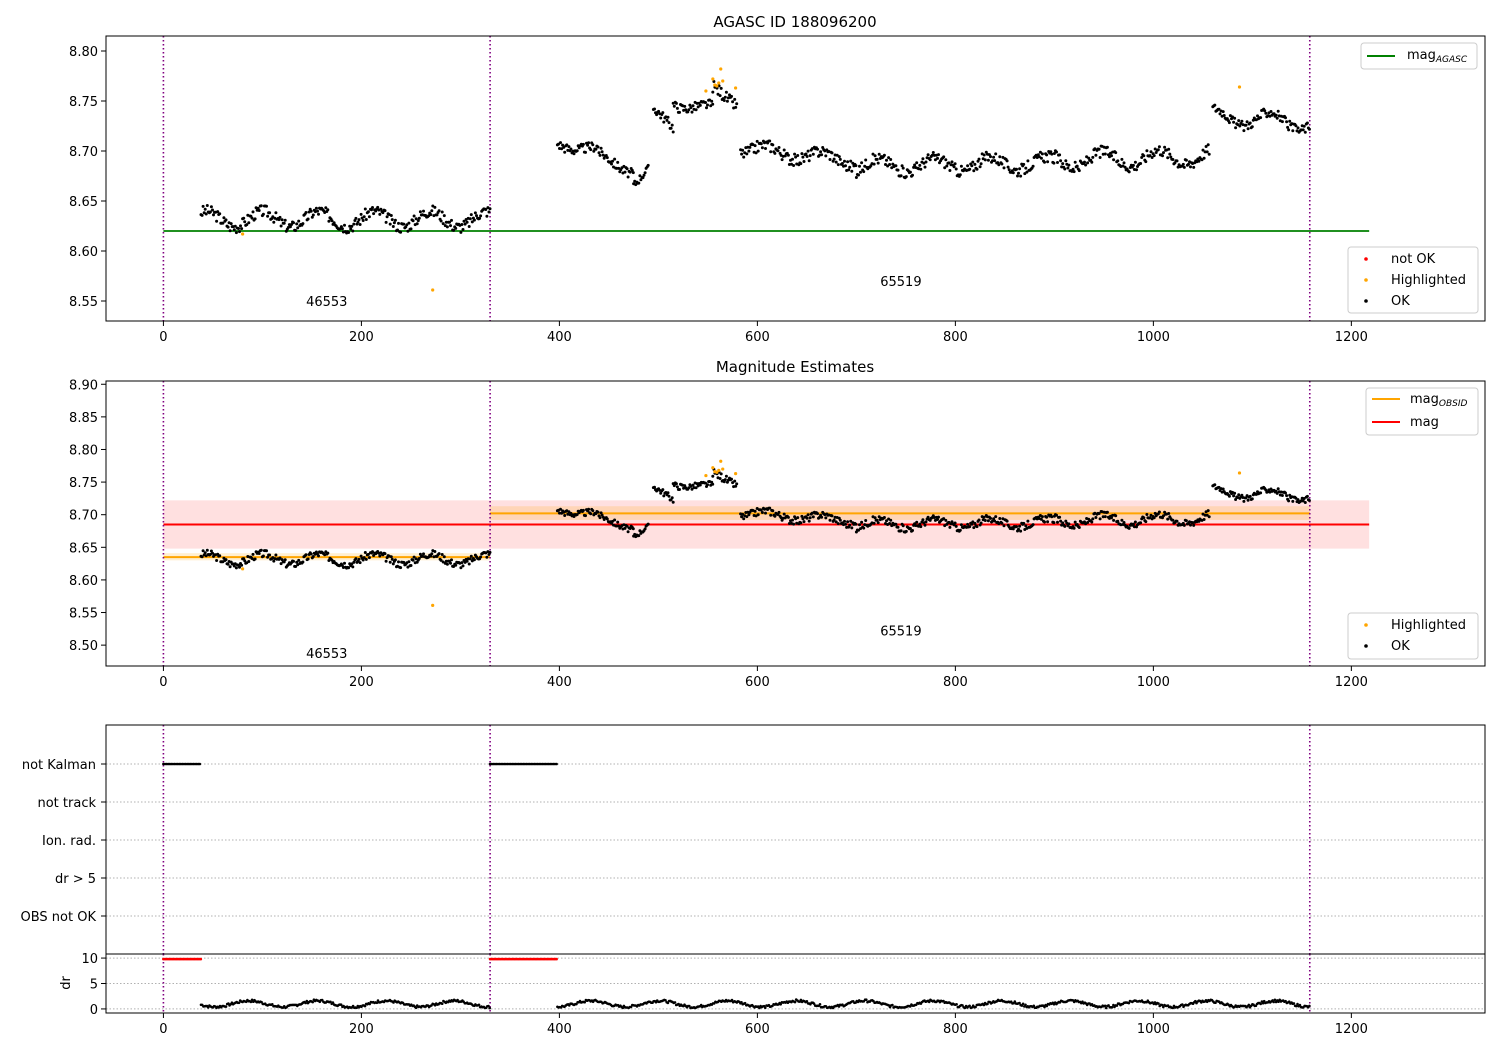 Image resolution: width=1500 pixels, height=1050 pixels. I want to click on flag-category-label: dr > 5, so click(75, 879).